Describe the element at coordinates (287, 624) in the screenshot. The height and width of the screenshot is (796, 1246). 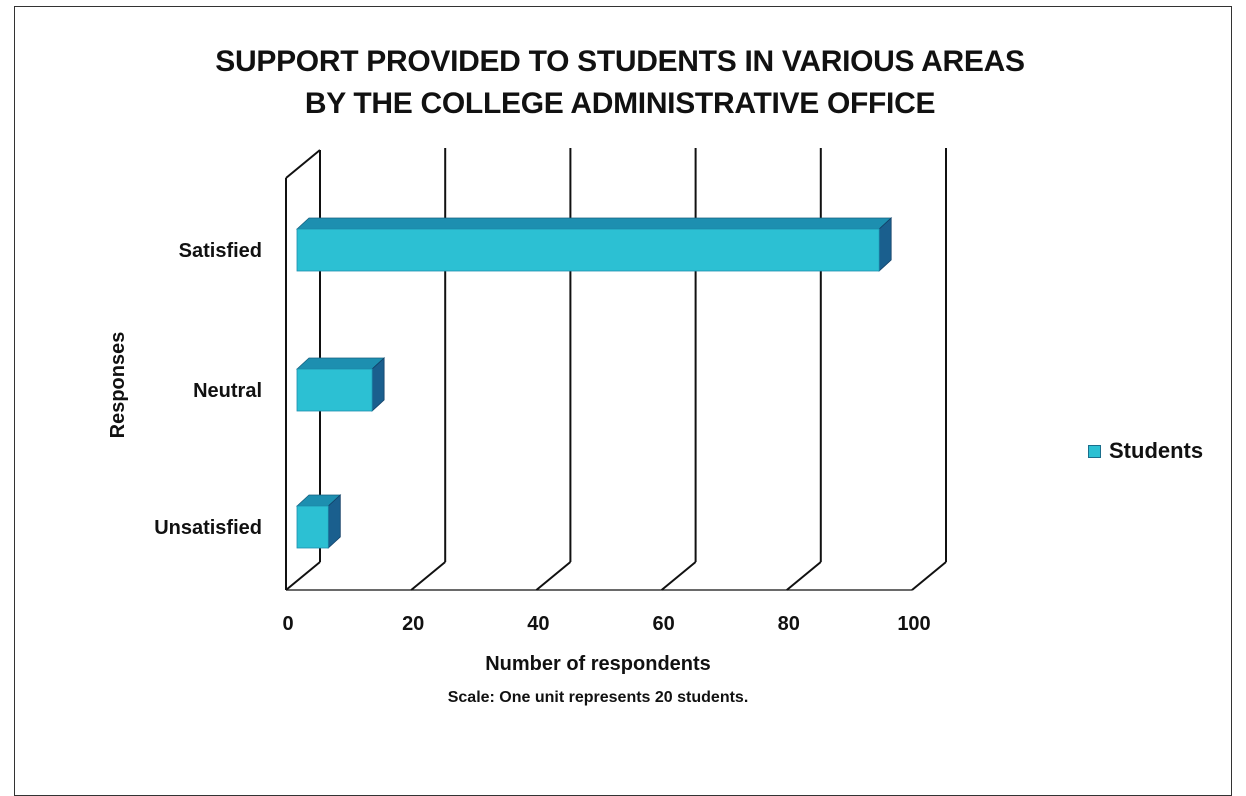
I see `x-tick-label: 0` at that location.